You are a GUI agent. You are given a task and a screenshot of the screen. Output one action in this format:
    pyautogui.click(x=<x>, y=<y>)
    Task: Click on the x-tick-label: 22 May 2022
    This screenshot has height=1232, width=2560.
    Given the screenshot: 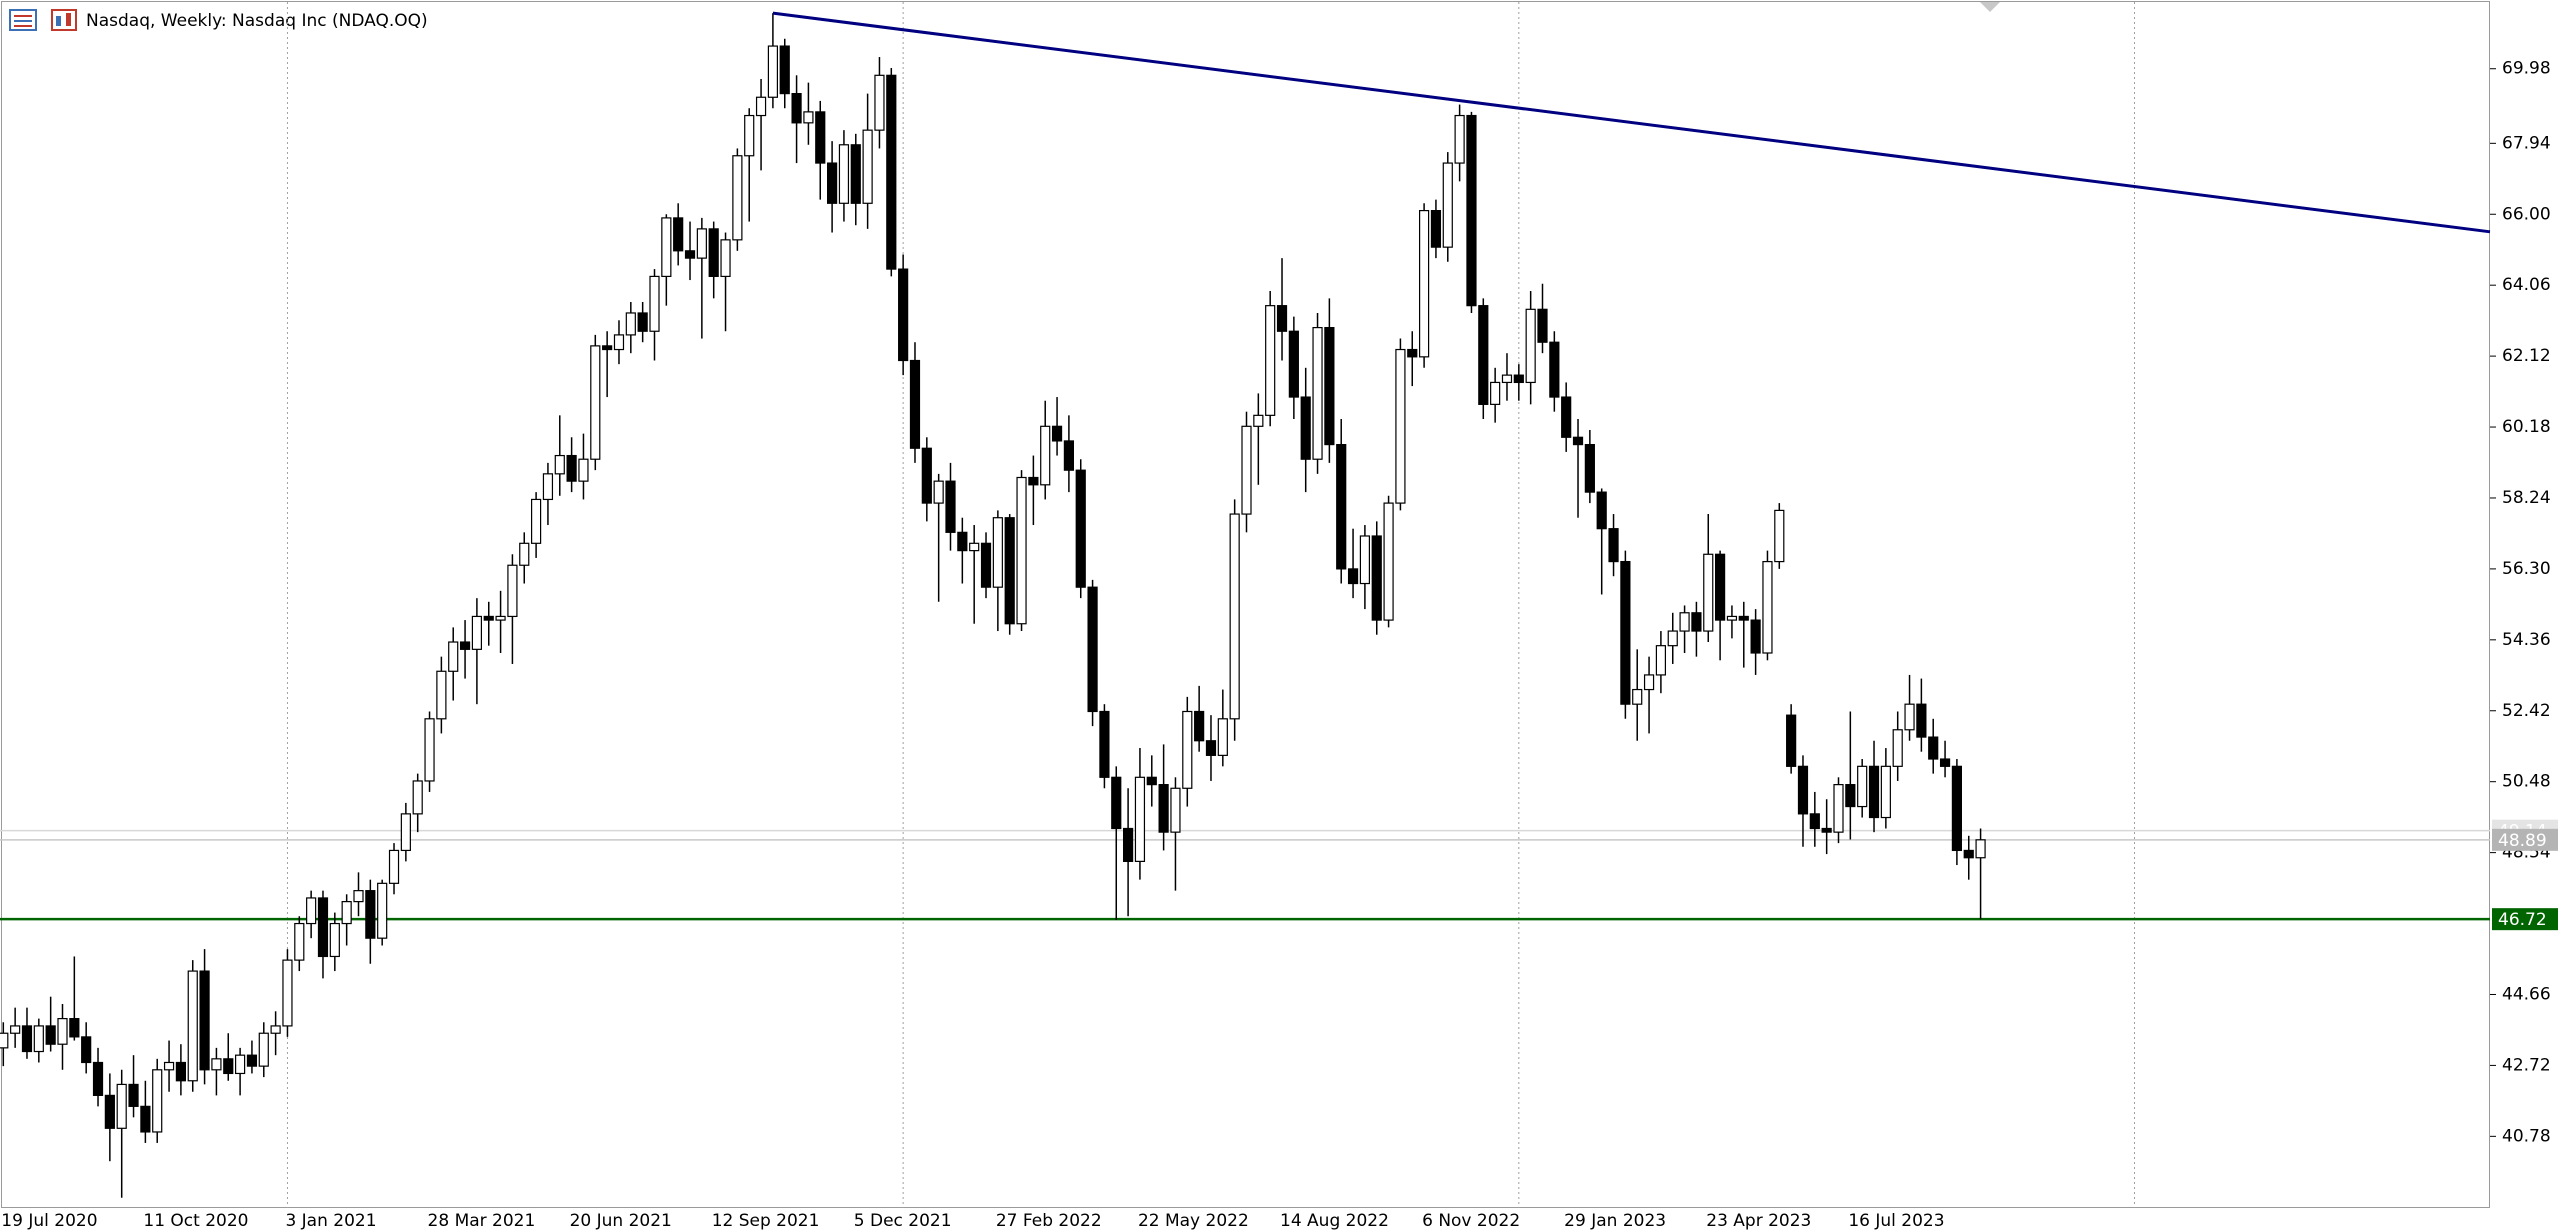 What is the action you would take?
    pyautogui.click(x=1193, y=1221)
    